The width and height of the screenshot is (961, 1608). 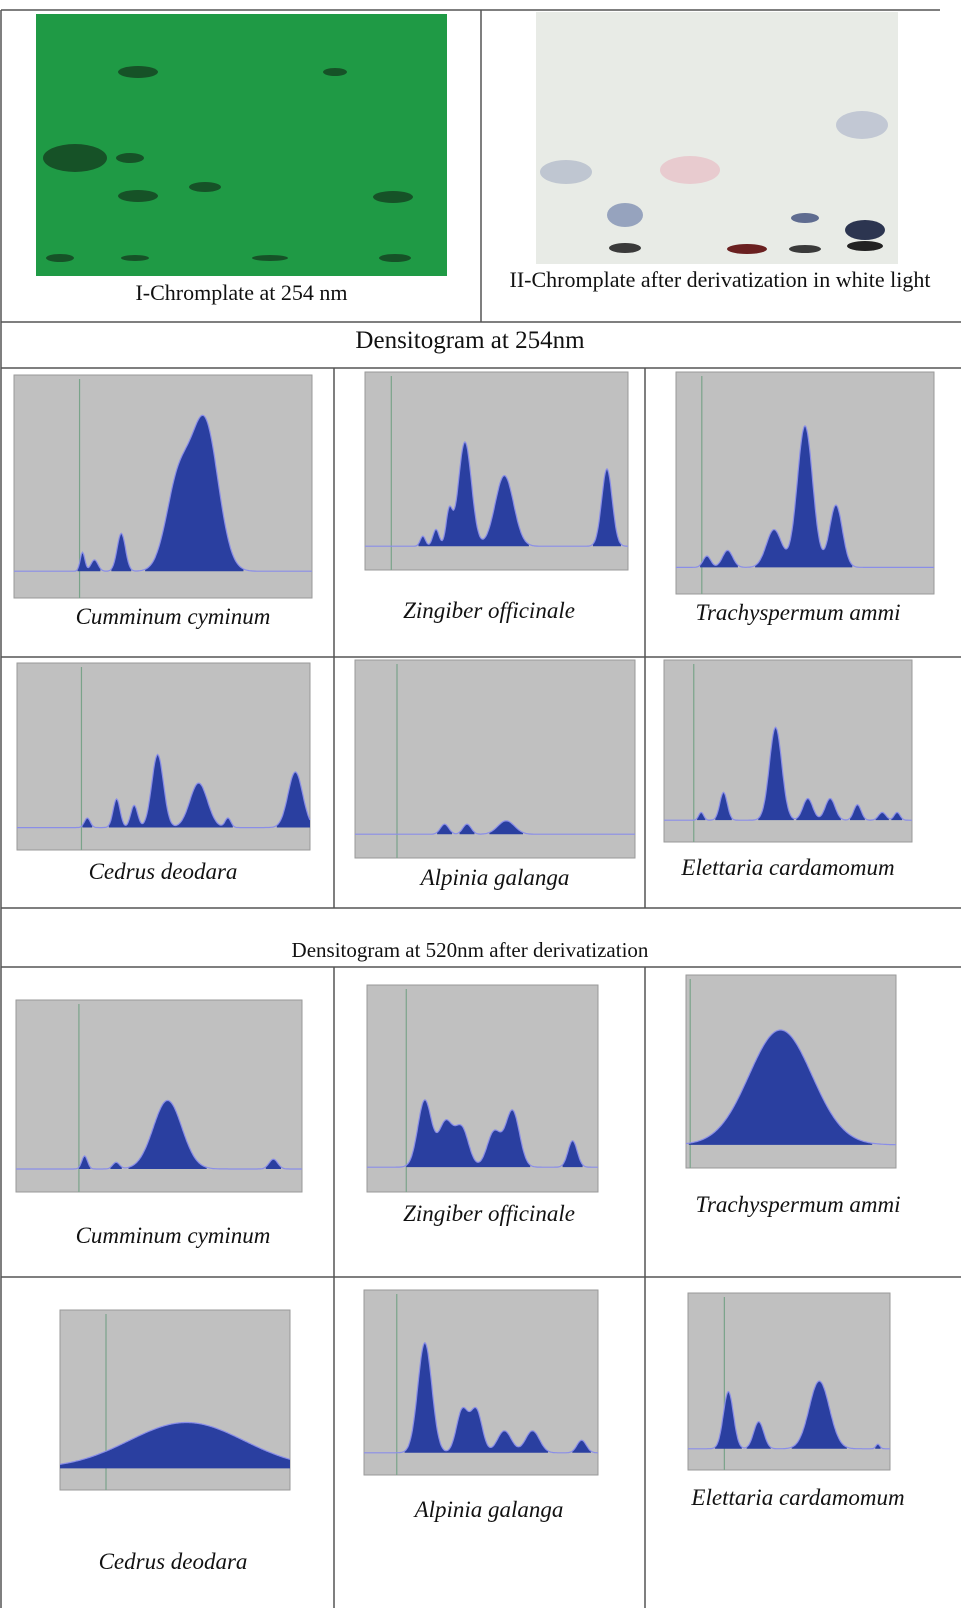 What do you see at coordinates (228, 164) in the screenshot?
I see `uv-spots` at bounding box center [228, 164].